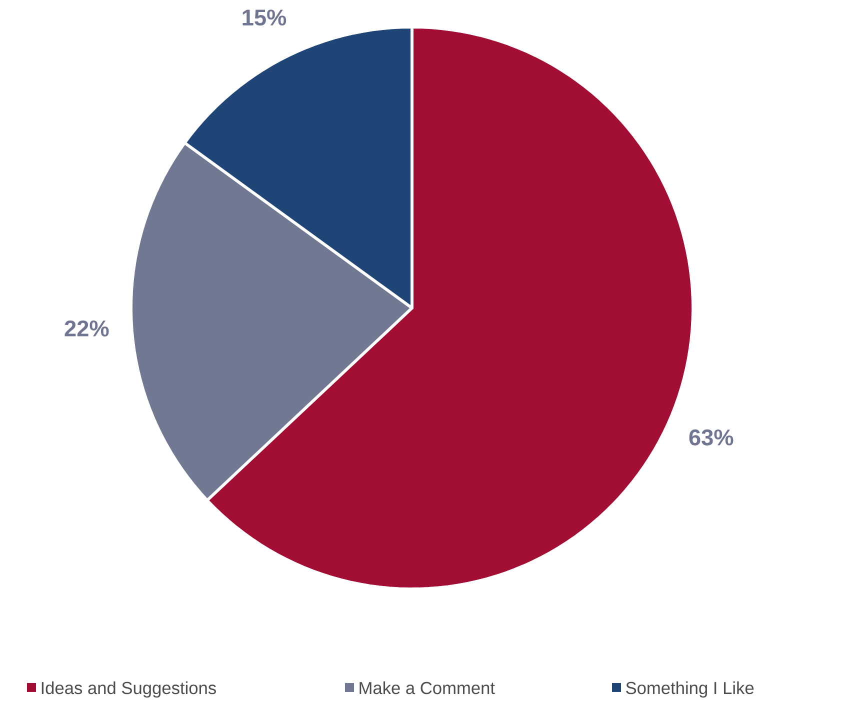  Describe the element at coordinates (129, 689) in the screenshot. I see `legend-label: Ideas and Suggestions` at that location.